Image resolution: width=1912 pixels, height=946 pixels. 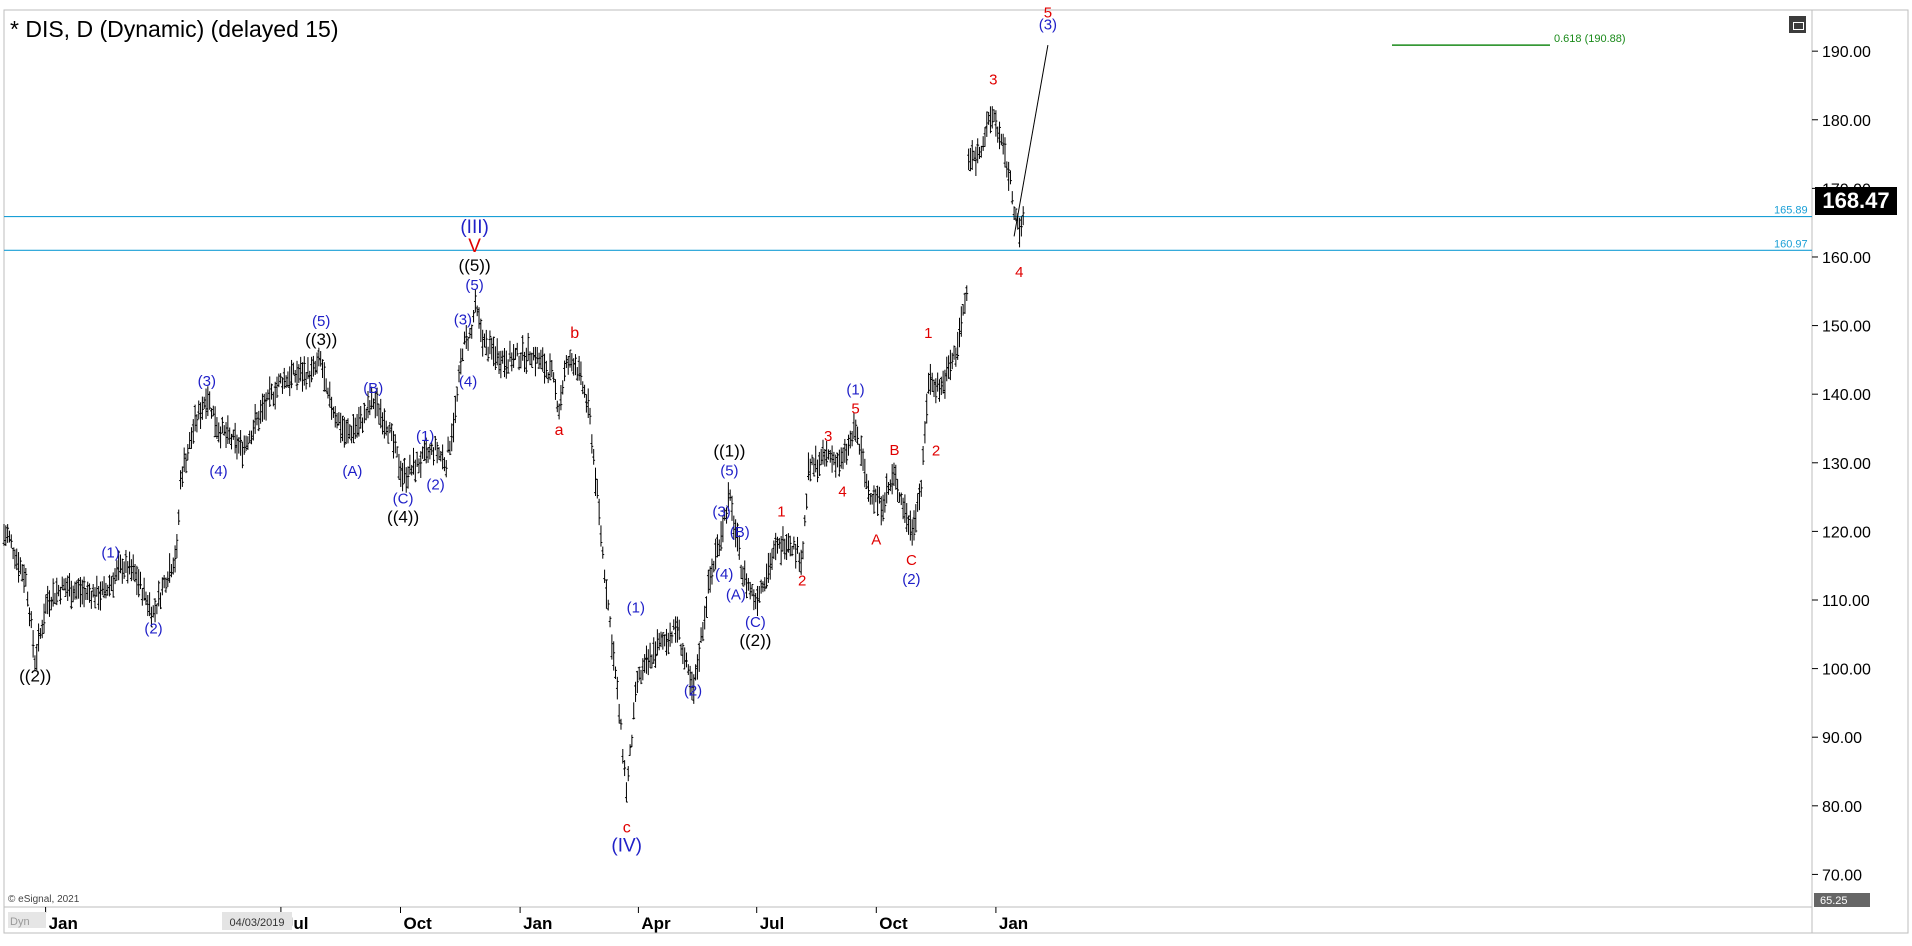 I want to click on y-tick-label: 70.00, so click(x=1842, y=875).